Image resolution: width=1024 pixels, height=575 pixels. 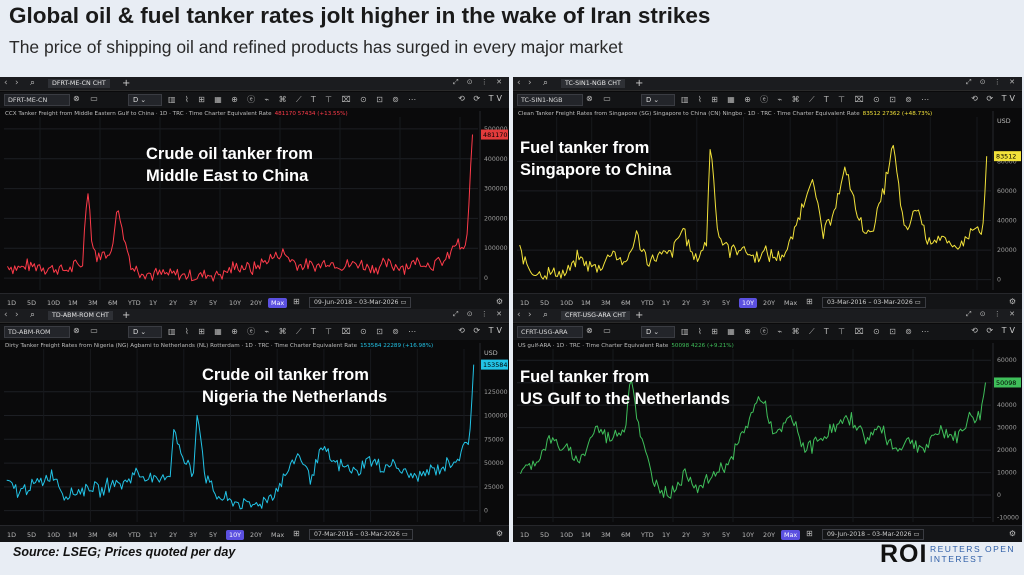 What do you see at coordinates (550, 100) in the screenshot?
I see `ric-input: TC-SIN1-NGB` at bounding box center [550, 100].